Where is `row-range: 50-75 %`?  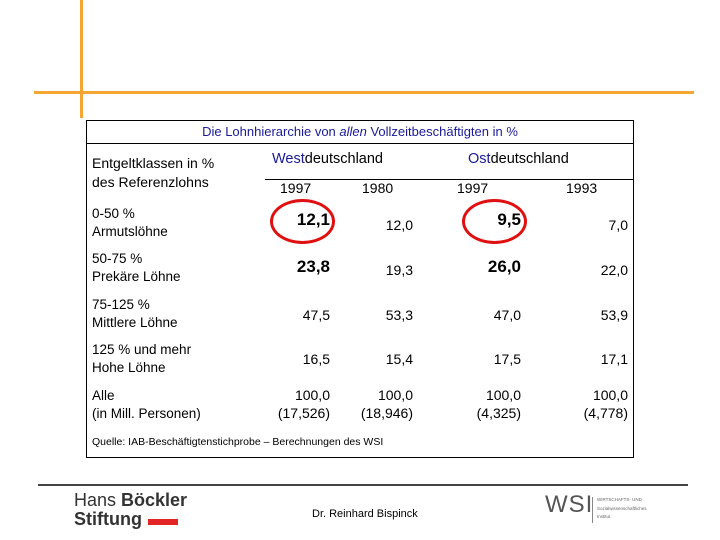
row-range: 50-75 % is located at coordinates (117, 258).